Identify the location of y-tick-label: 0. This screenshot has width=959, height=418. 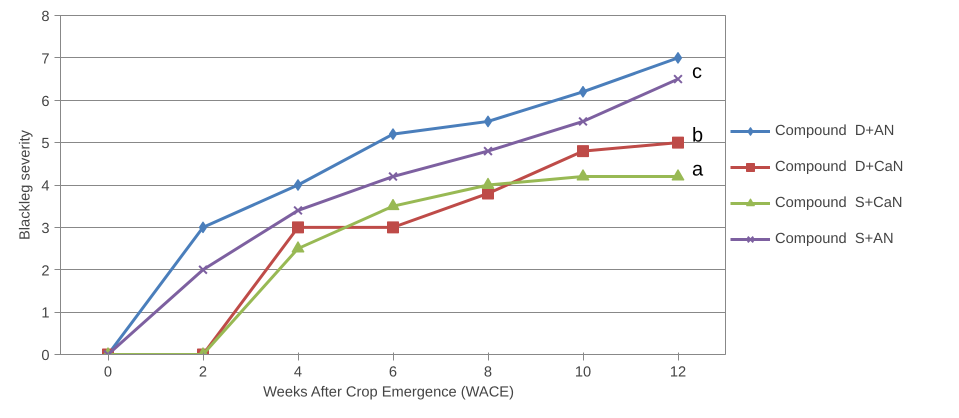
(45, 356).